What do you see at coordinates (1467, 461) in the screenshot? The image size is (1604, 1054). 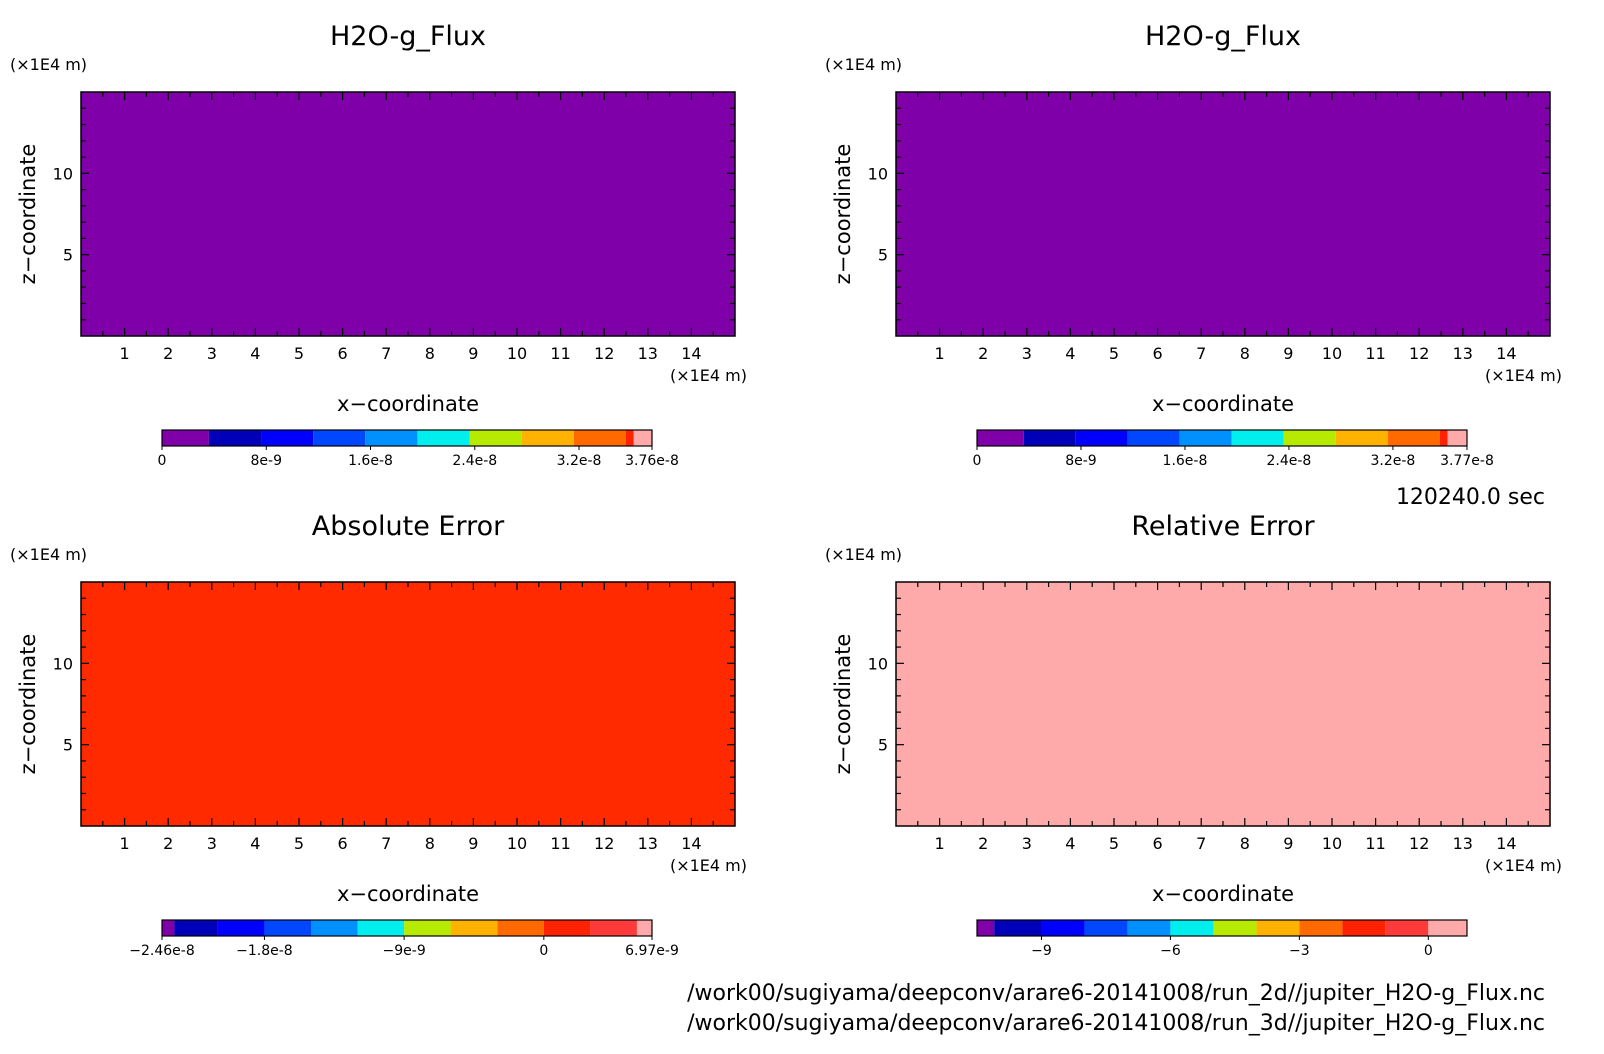 I see `colorbar-label: 3.77e-8` at bounding box center [1467, 461].